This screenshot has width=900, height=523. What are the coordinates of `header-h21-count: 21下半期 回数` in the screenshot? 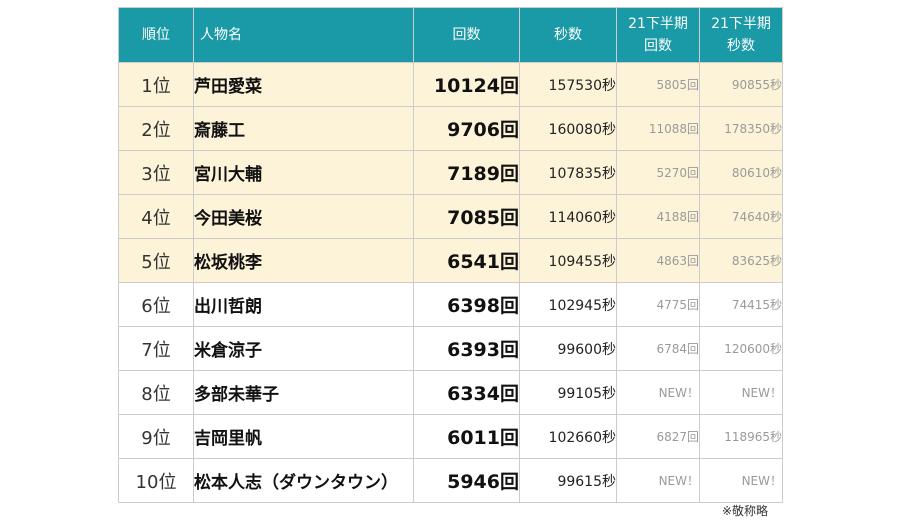 It's located at (658, 35).